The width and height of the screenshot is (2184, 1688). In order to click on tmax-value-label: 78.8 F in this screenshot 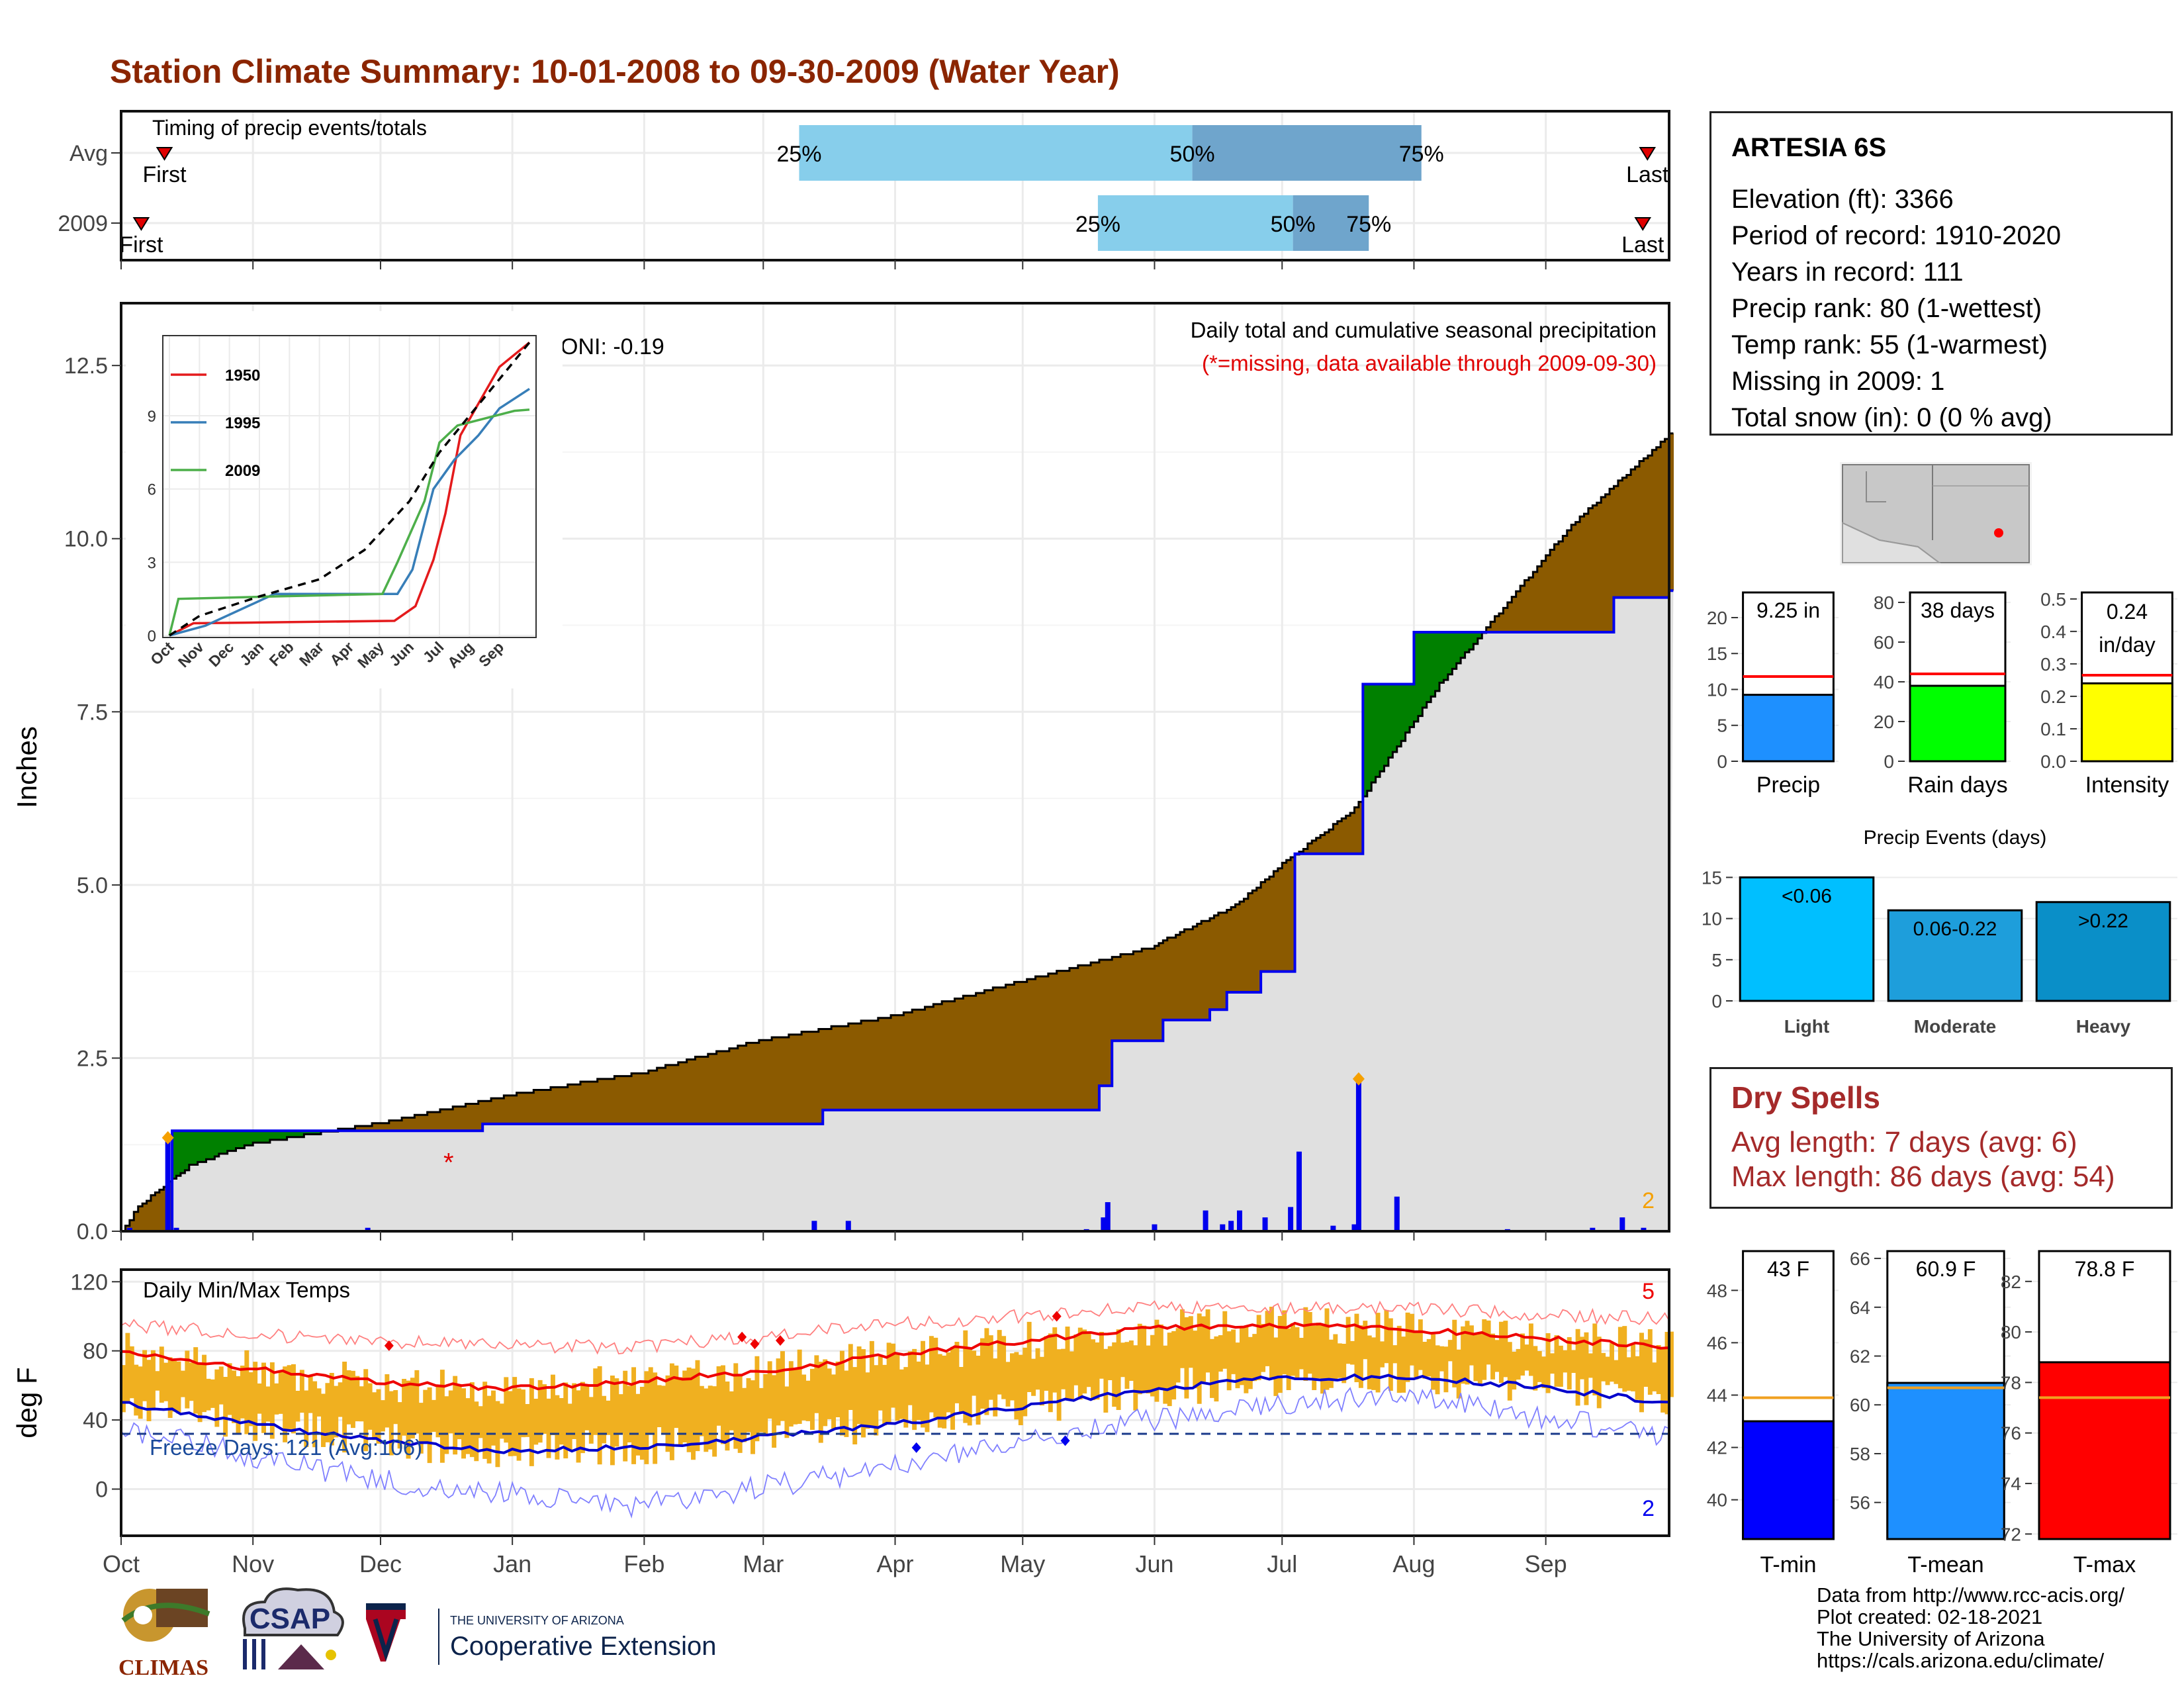, I will do `click(2105, 1269)`.